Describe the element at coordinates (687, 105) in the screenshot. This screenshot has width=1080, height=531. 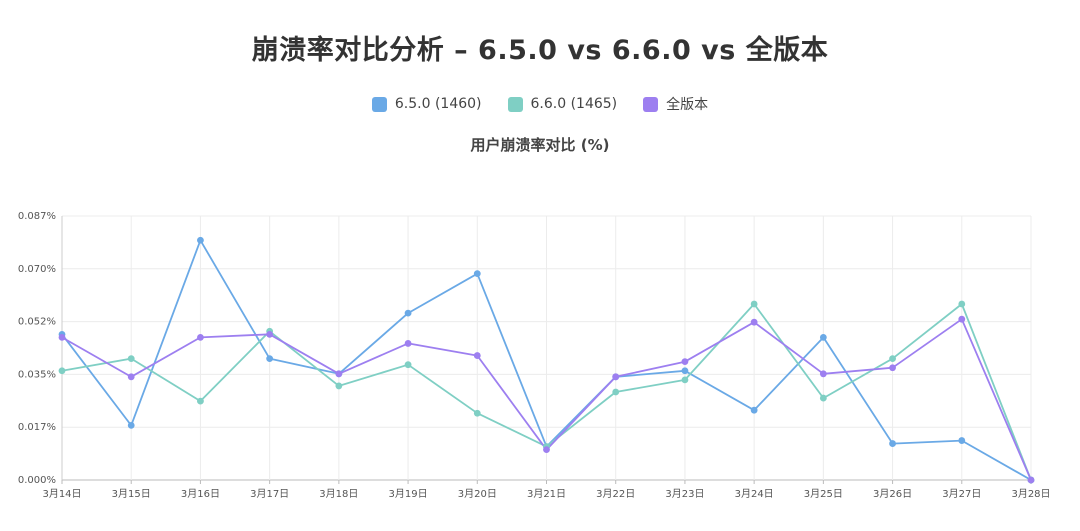
I see `legend-label-all: 全版本` at that location.